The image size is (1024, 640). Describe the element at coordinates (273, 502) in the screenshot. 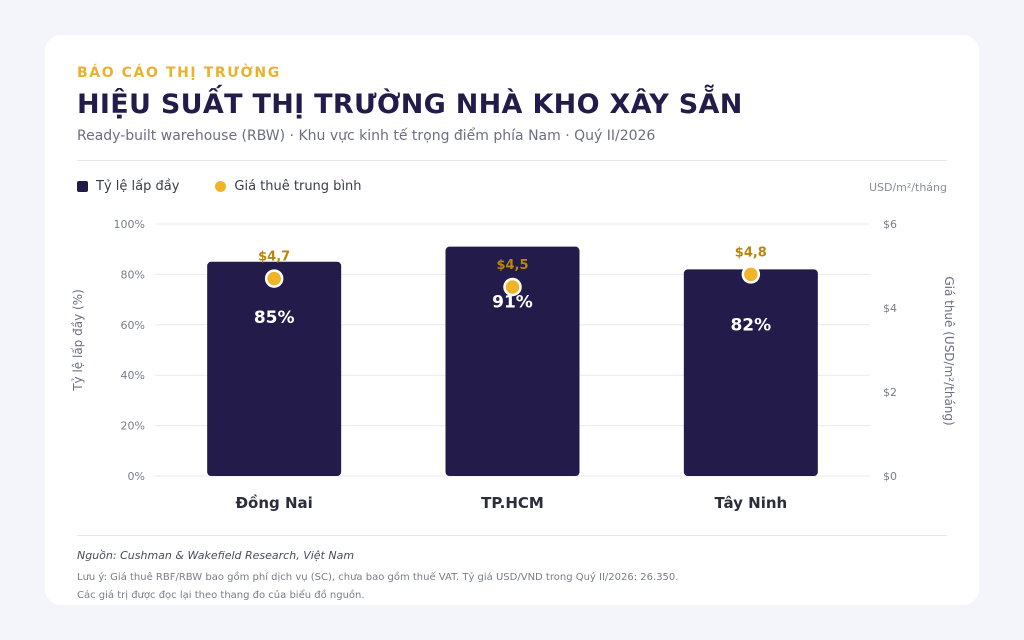

I see `x-tick-label: Đồng Nai` at that location.